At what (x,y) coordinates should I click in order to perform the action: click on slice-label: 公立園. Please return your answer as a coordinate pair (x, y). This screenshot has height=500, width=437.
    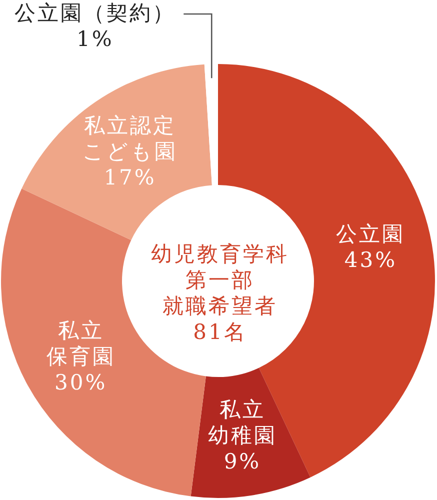
    Looking at the image, I should click on (371, 234).